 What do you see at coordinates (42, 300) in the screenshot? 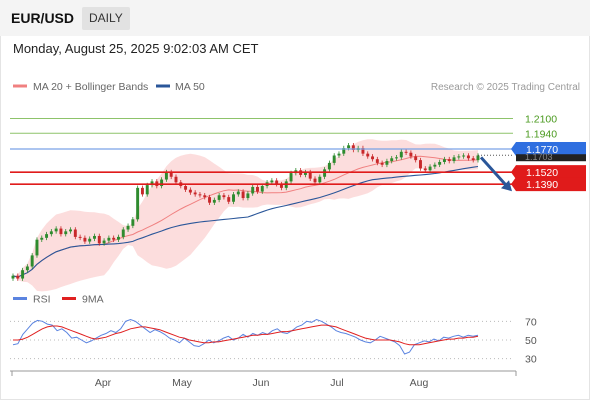
I see `rsi-legend-label: RSI` at bounding box center [42, 300].